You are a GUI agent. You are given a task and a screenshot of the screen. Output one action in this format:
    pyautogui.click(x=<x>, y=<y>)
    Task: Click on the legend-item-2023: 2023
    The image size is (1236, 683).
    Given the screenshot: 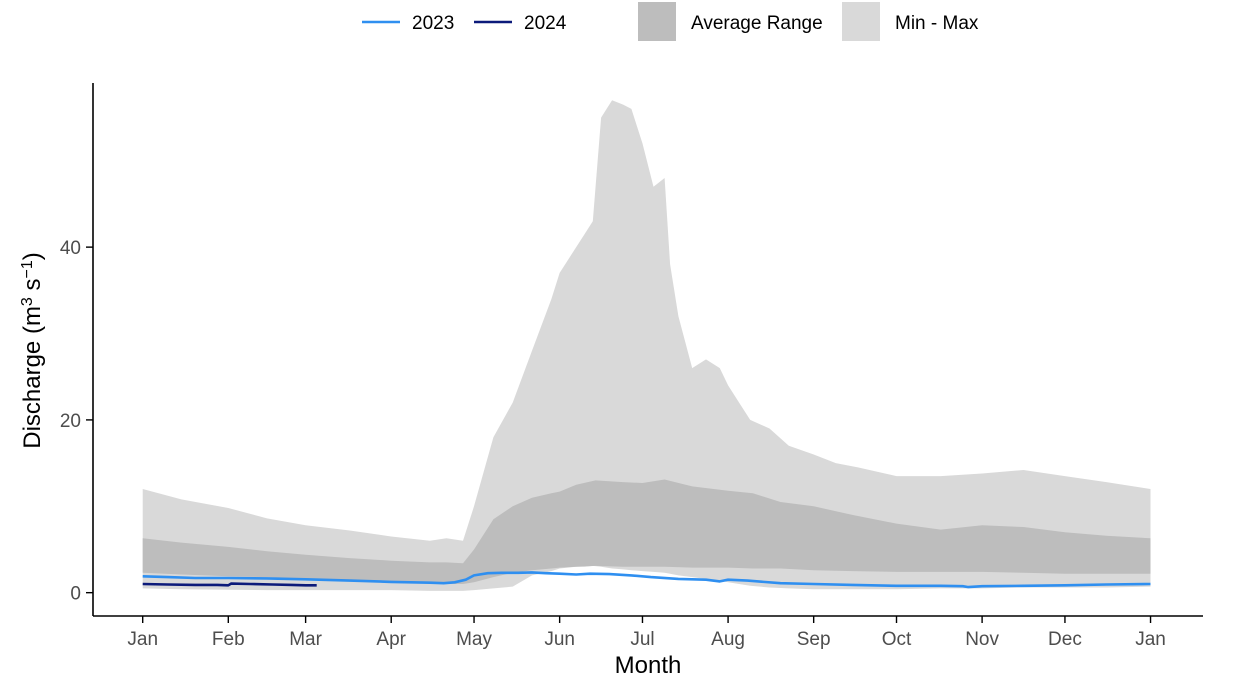 What is the action you would take?
    pyautogui.click(x=408, y=23)
    